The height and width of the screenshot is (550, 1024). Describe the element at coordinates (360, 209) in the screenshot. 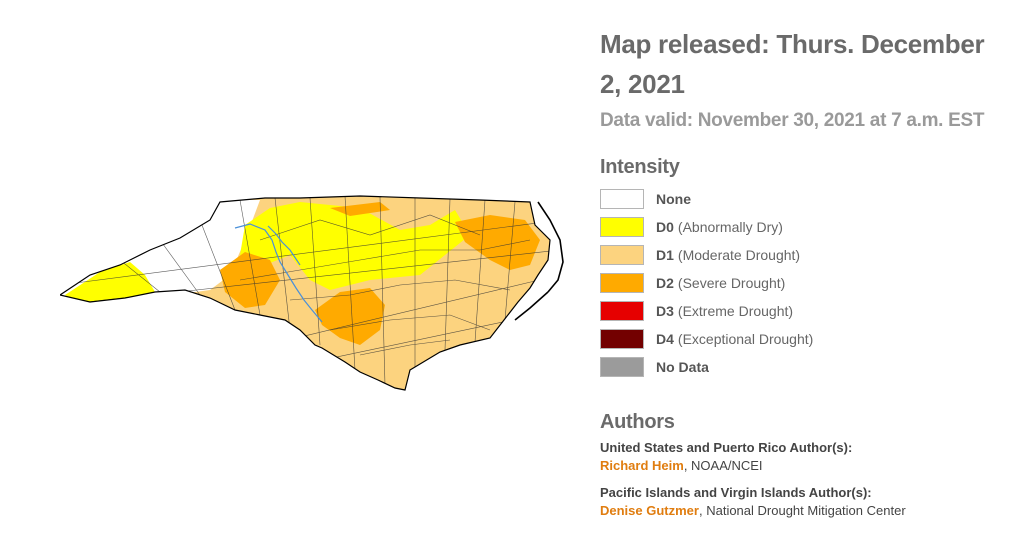

I see `d2-area-north` at that location.